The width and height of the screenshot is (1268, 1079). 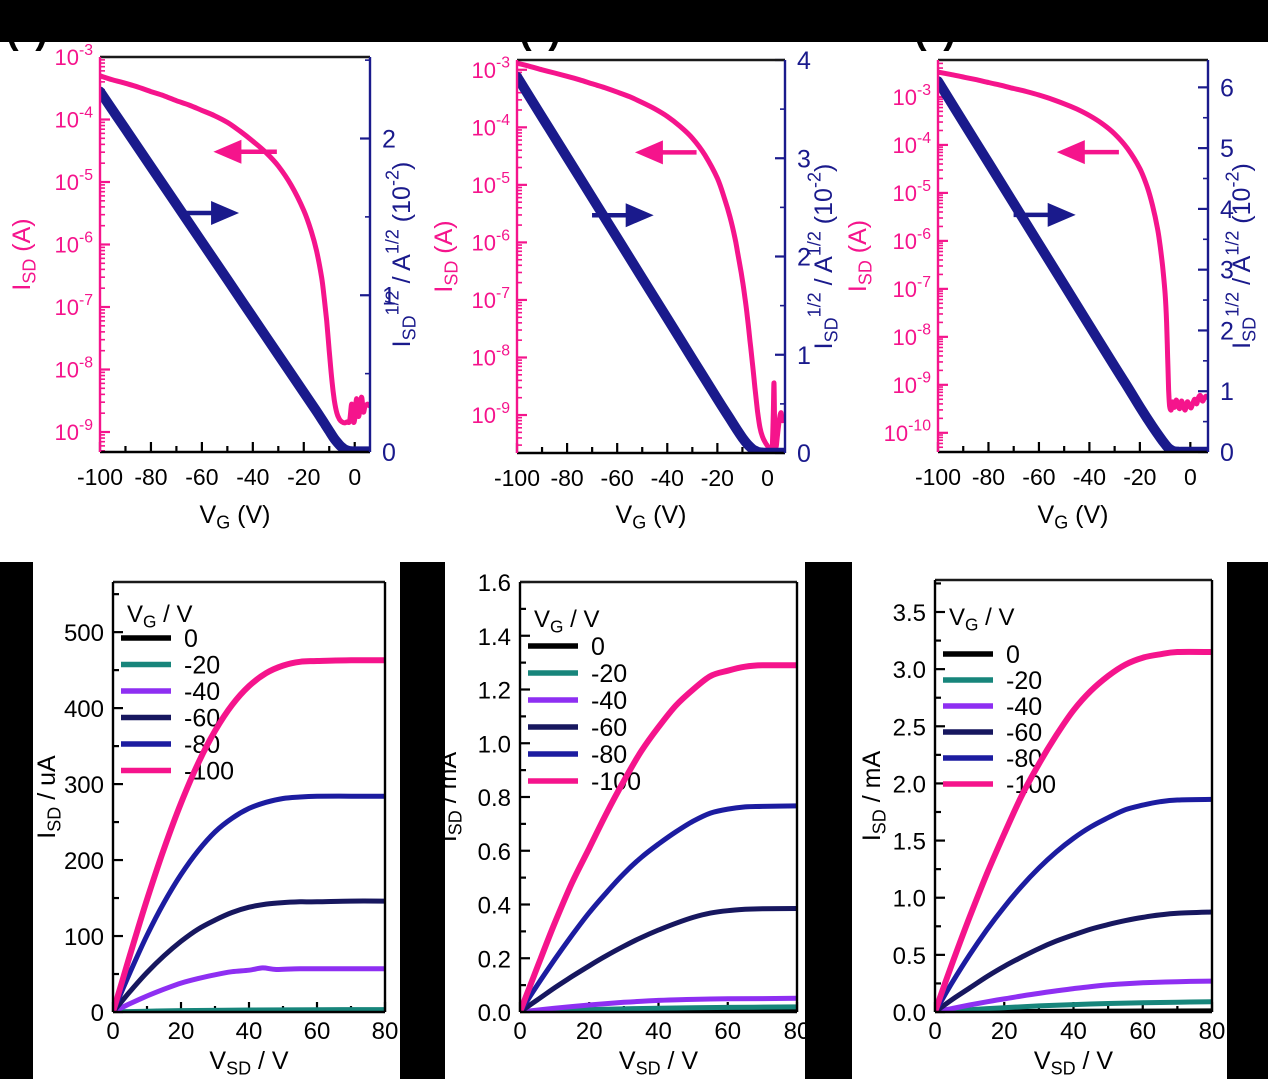 What do you see at coordinates (1227, 88) in the screenshot?
I see `y-right-tick-label: 6` at bounding box center [1227, 88].